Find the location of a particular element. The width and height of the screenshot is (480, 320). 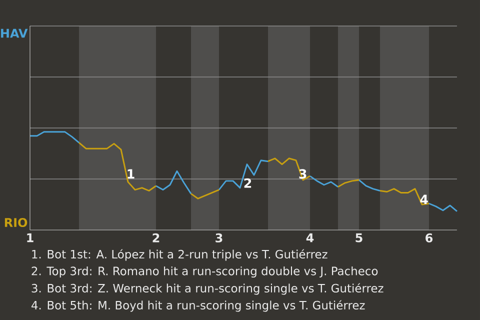

x-tick-label: 5 is located at coordinates (359, 237).